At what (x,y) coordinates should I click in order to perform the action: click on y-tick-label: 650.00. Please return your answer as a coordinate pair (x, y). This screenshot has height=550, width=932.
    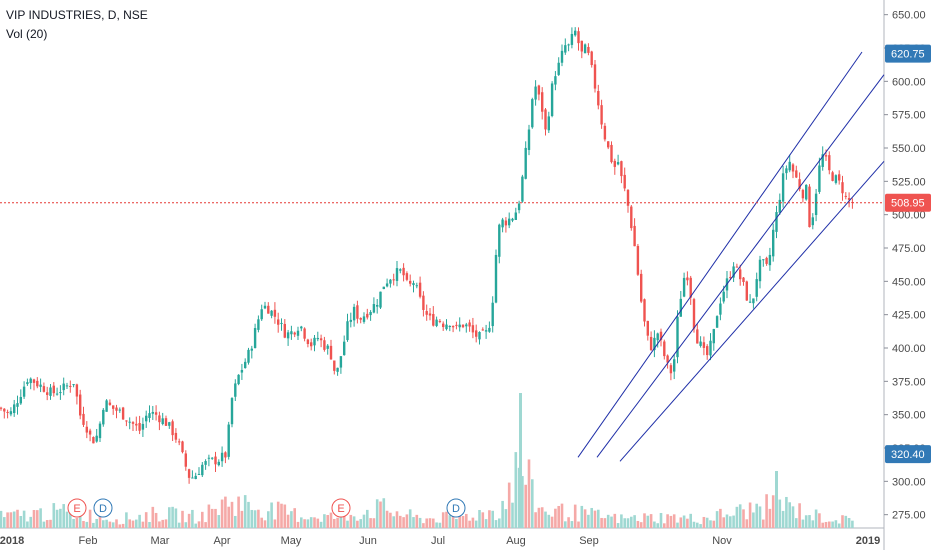
    Looking at the image, I should click on (909, 16).